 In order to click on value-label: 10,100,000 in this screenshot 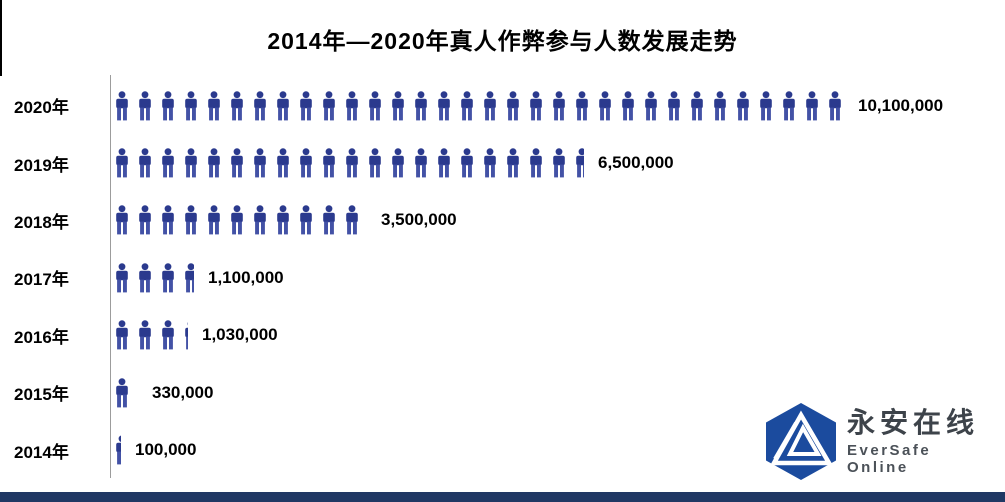, I will do `click(901, 105)`.